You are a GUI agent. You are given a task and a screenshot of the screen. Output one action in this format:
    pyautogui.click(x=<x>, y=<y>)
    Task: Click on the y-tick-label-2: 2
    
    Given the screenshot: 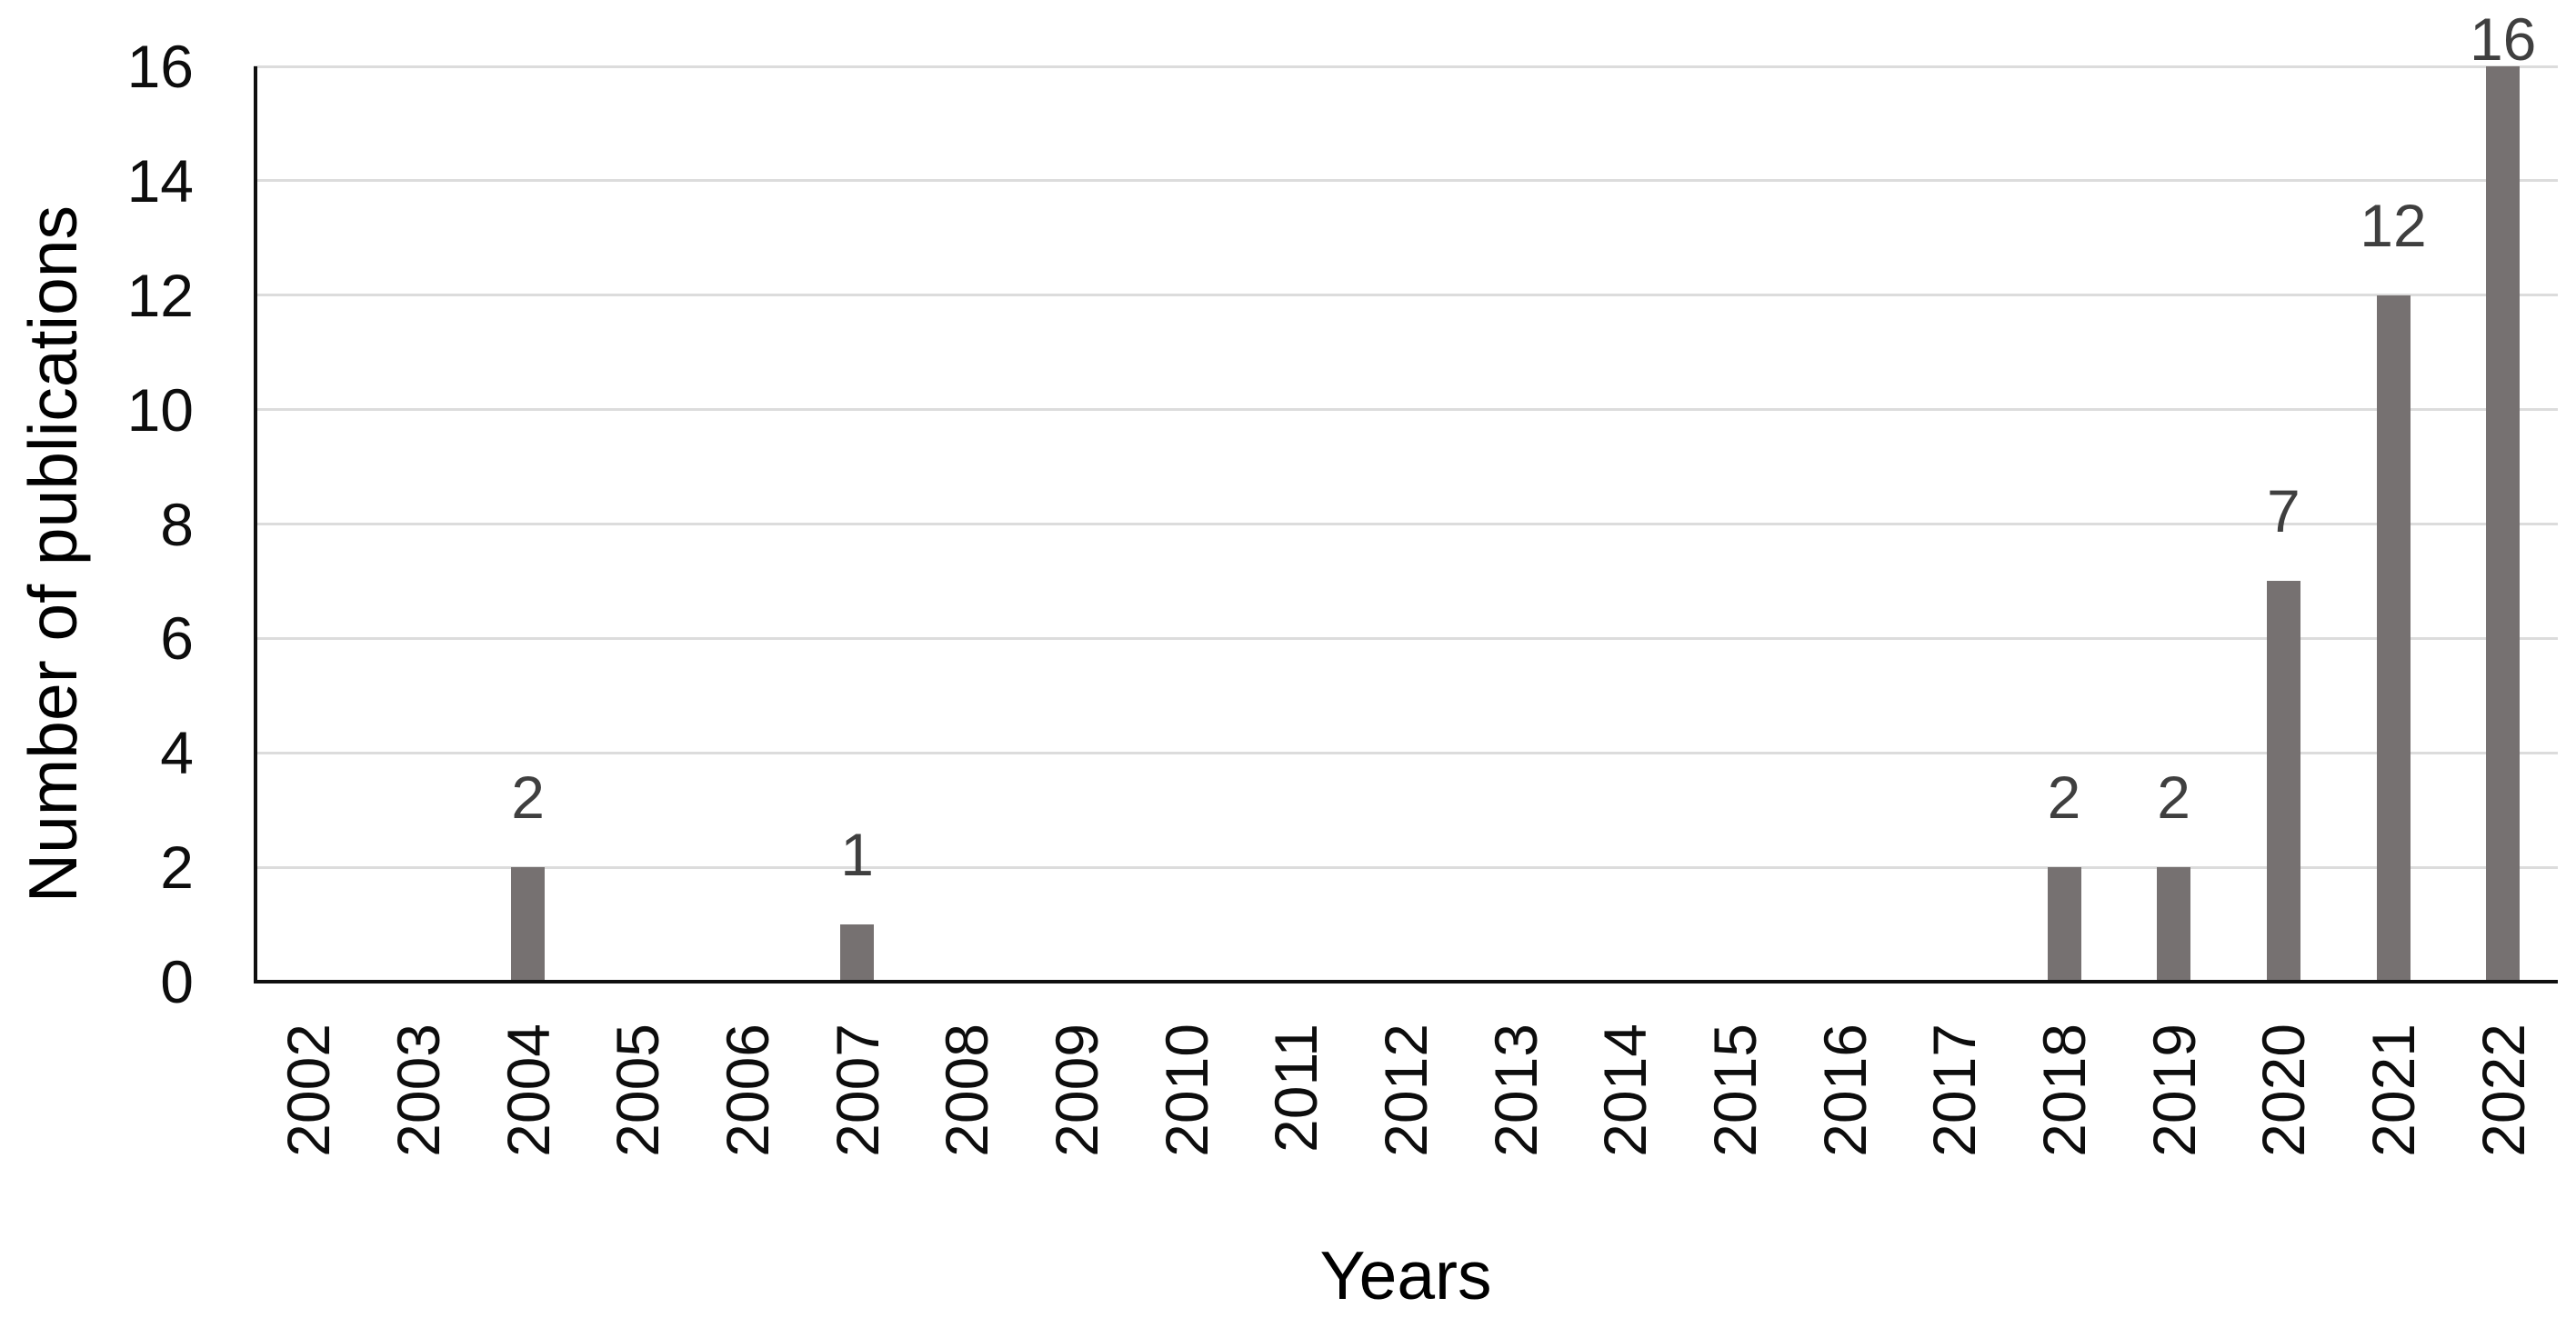 What is the action you would take?
    pyautogui.click(x=177, y=868)
    